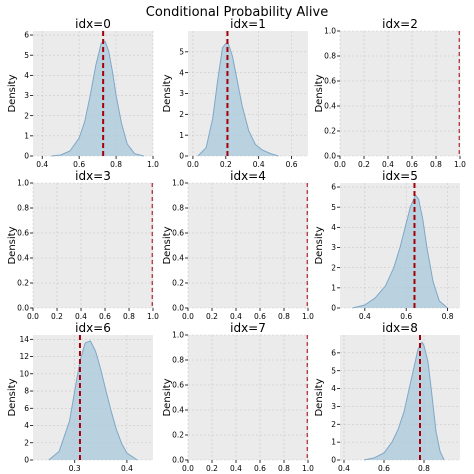 The height and width of the screenshot is (474, 474). Describe the element at coordinates (400, 328) in the screenshot. I see `subplot-title: idx=8` at that location.